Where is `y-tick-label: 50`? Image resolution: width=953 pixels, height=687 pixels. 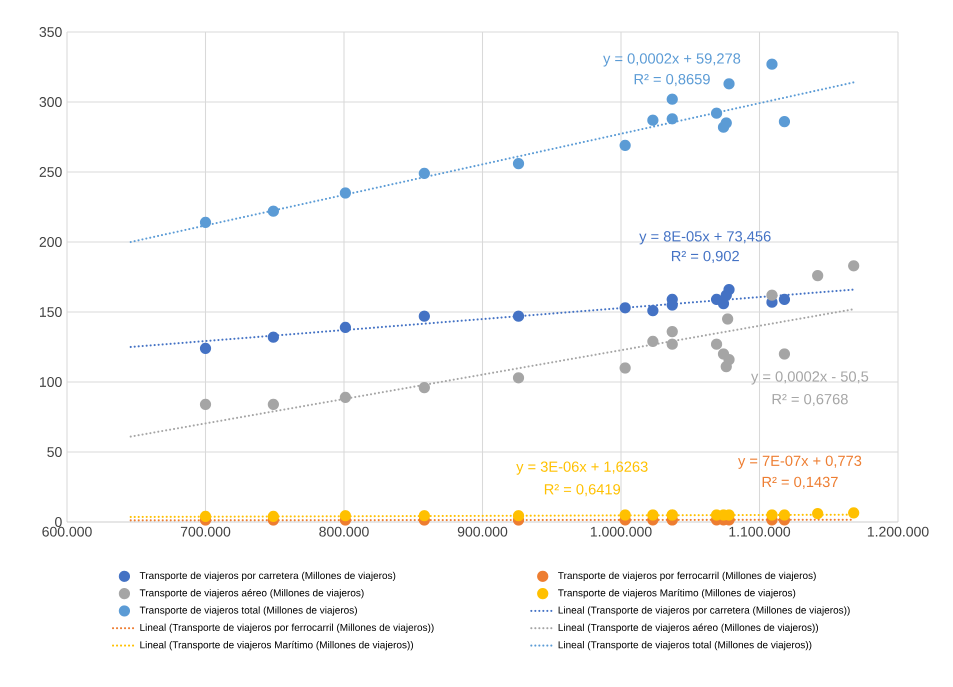 y-tick-label: 50 is located at coordinates (54, 452).